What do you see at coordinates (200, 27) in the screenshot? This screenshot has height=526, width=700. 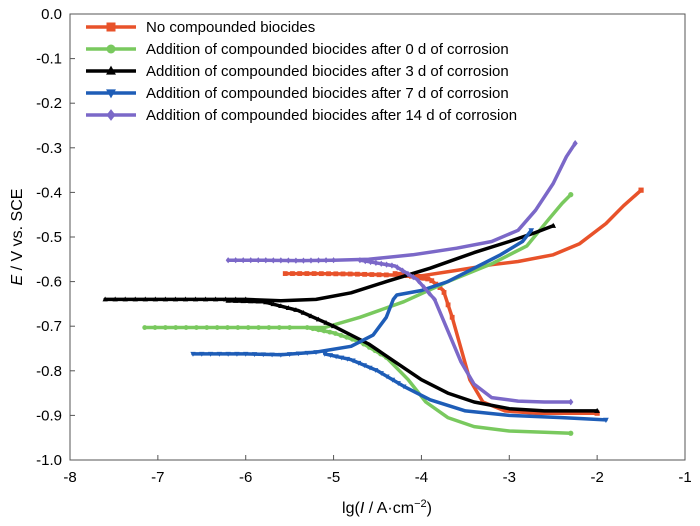 I see `legend-item: No compounded biocides` at bounding box center [200, 27].